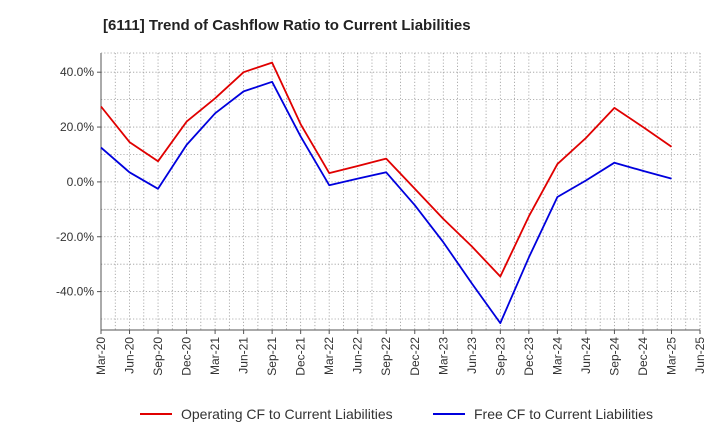 Image resolution: width=720 pixels, height=440 pixels. Describe the element at coordinates (77, 72) in the screenshot. I see `y-tick-label: 40.0%` at that location.